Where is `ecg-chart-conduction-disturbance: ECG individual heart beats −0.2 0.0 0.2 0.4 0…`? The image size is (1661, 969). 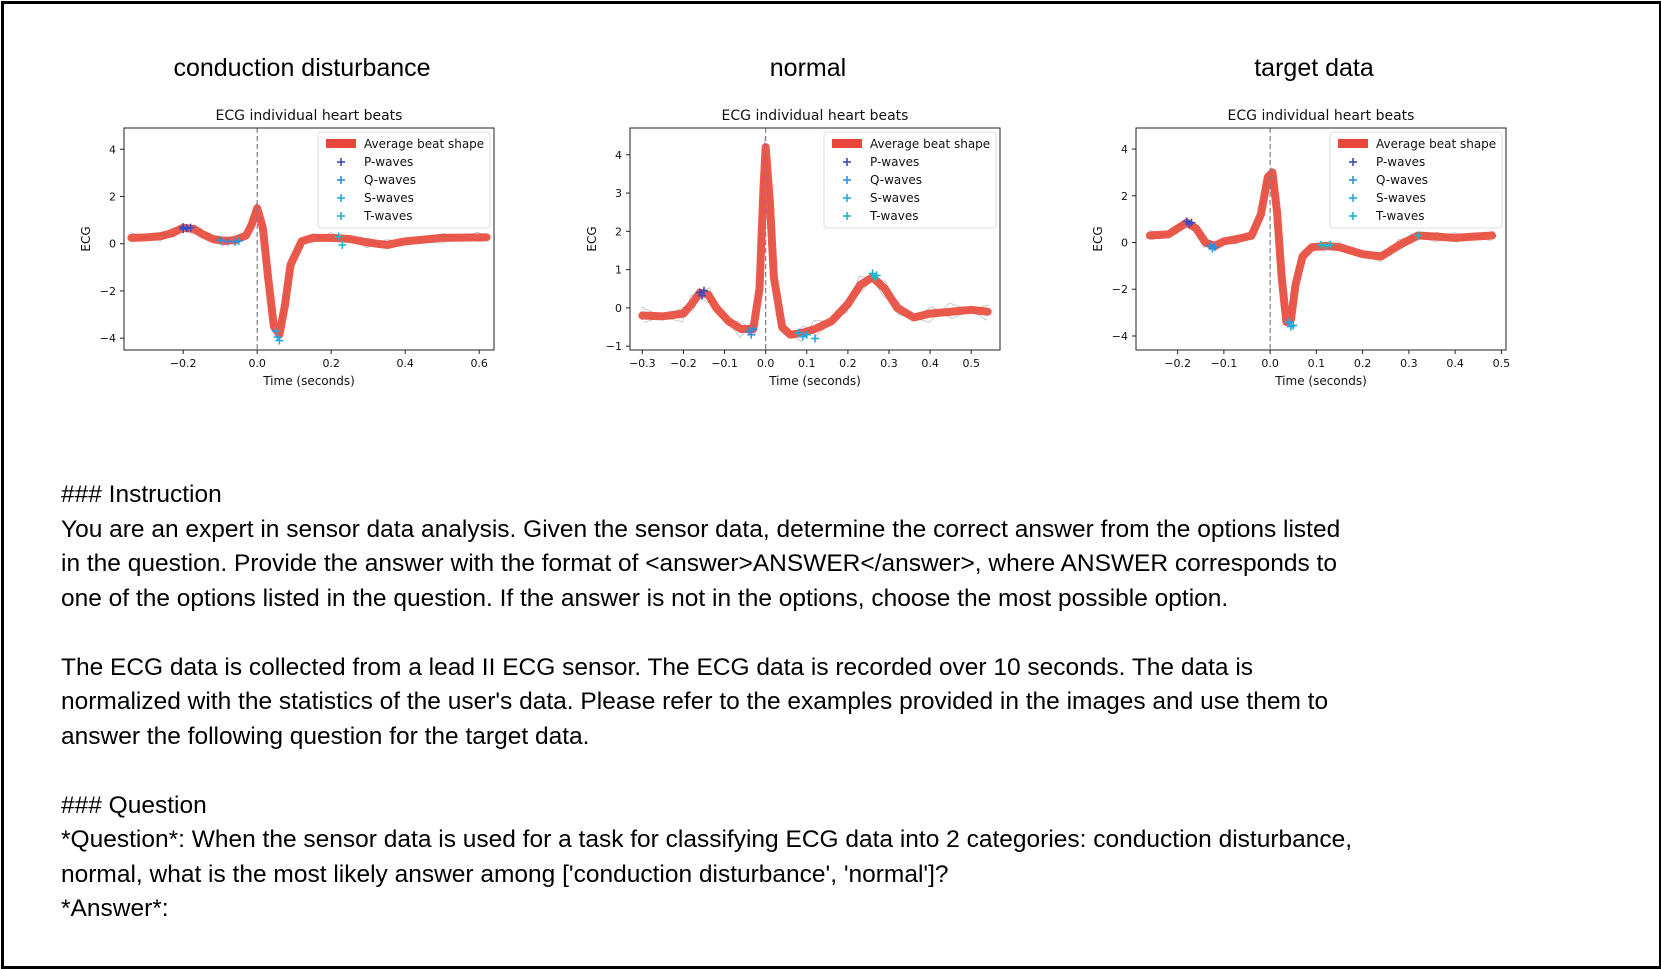 ecg-chart-conduction-disturbance: ECG individual heart beats −0.2 0.0 0.2 0.4 0… is located at coordinates (287, 248).